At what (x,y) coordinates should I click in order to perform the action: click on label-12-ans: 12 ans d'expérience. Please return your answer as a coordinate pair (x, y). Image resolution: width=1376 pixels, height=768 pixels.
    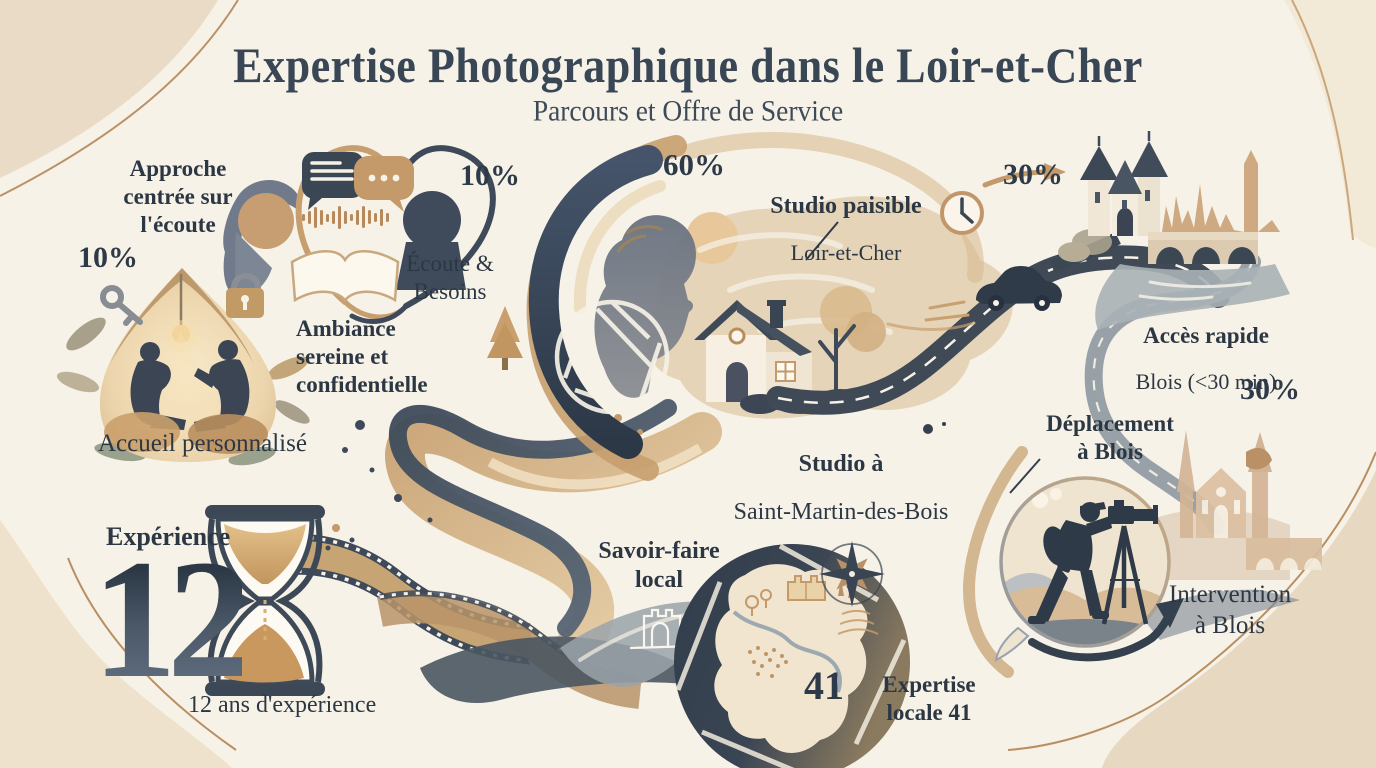
    Looking at the image, I should click on (282, 705).